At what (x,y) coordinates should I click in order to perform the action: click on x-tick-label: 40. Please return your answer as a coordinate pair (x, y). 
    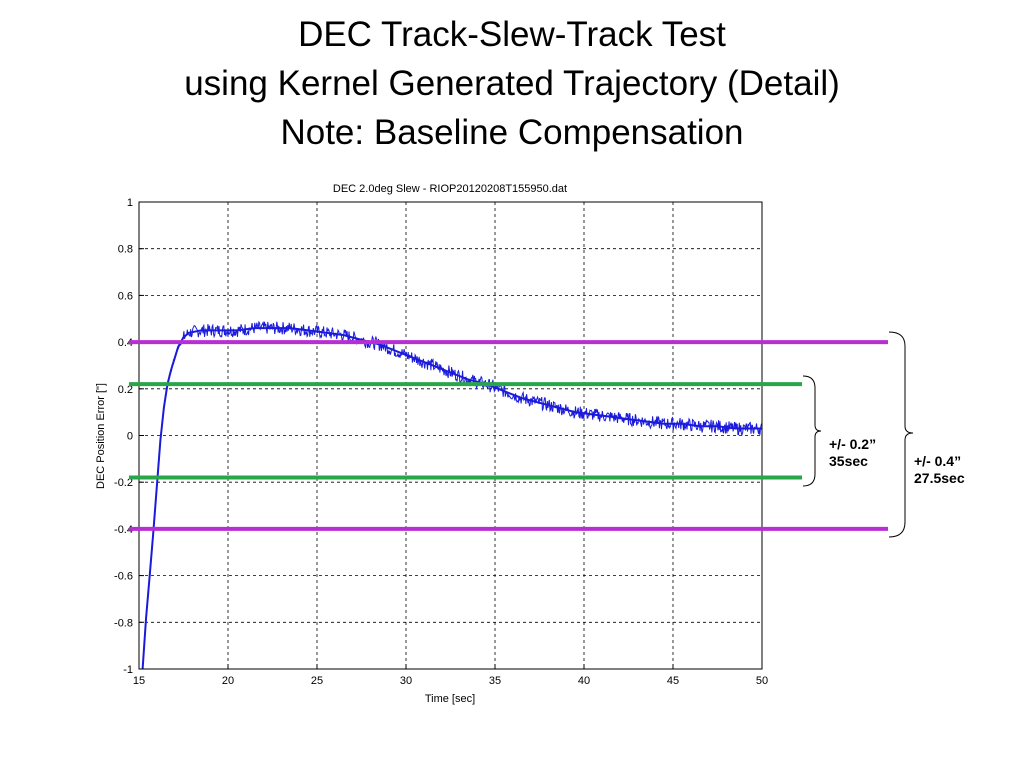
    Looking at the image, I should click on (584, 681).